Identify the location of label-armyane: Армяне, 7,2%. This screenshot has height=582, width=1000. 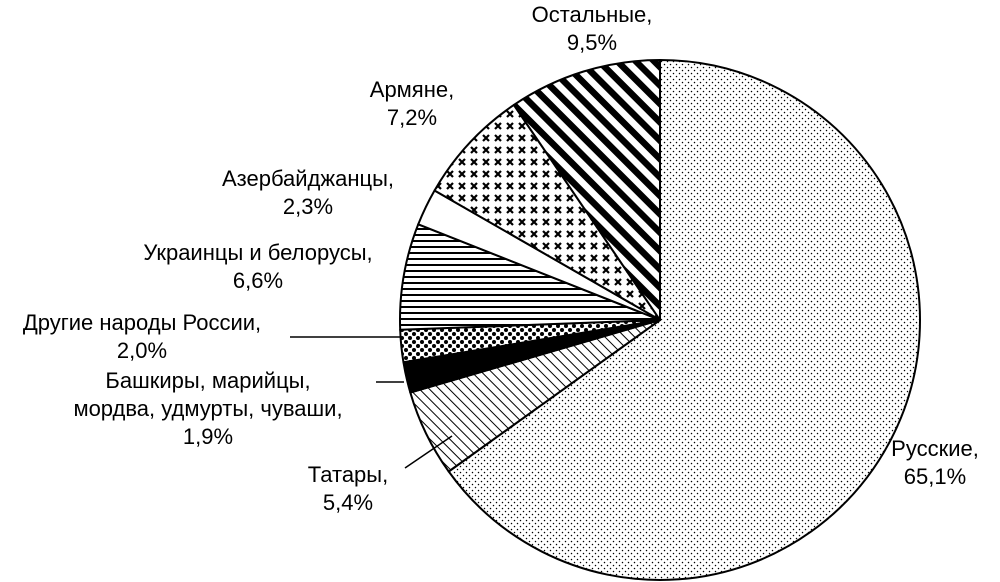
(412, 103).